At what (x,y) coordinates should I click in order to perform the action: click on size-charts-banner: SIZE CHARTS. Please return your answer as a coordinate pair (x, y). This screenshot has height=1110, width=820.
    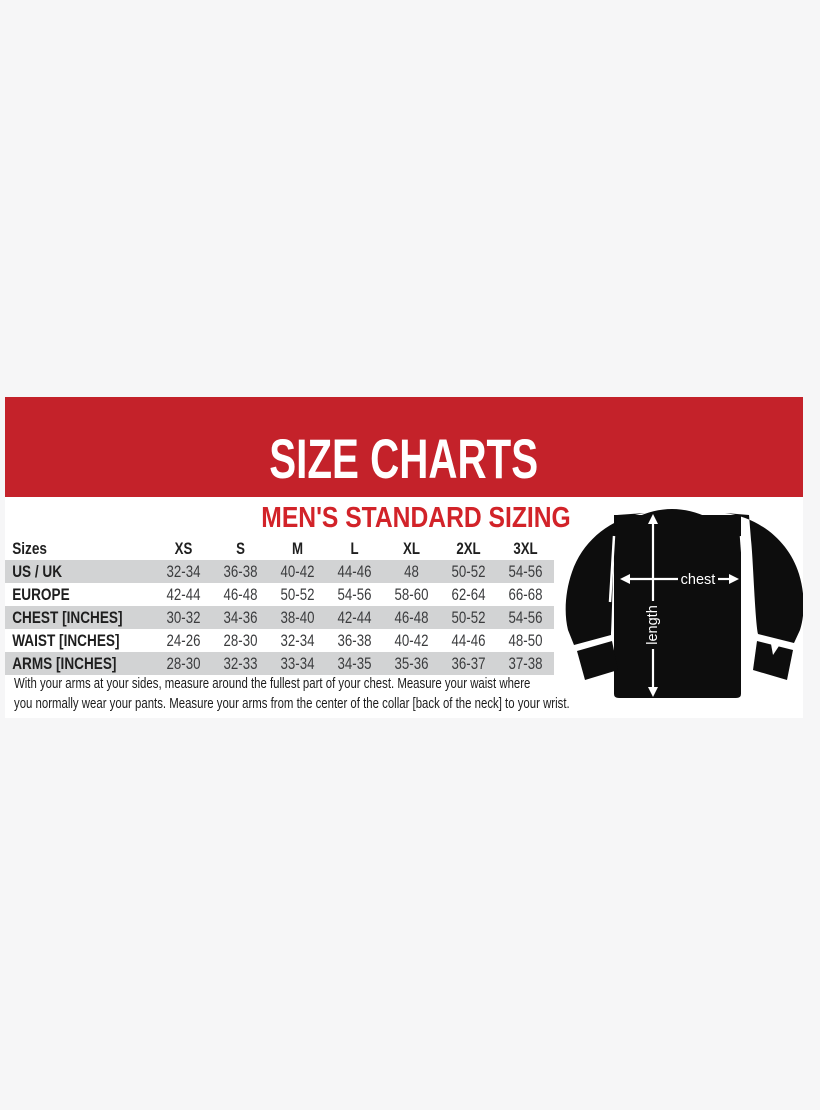
    Looking at the image, I should click on (404, 447).